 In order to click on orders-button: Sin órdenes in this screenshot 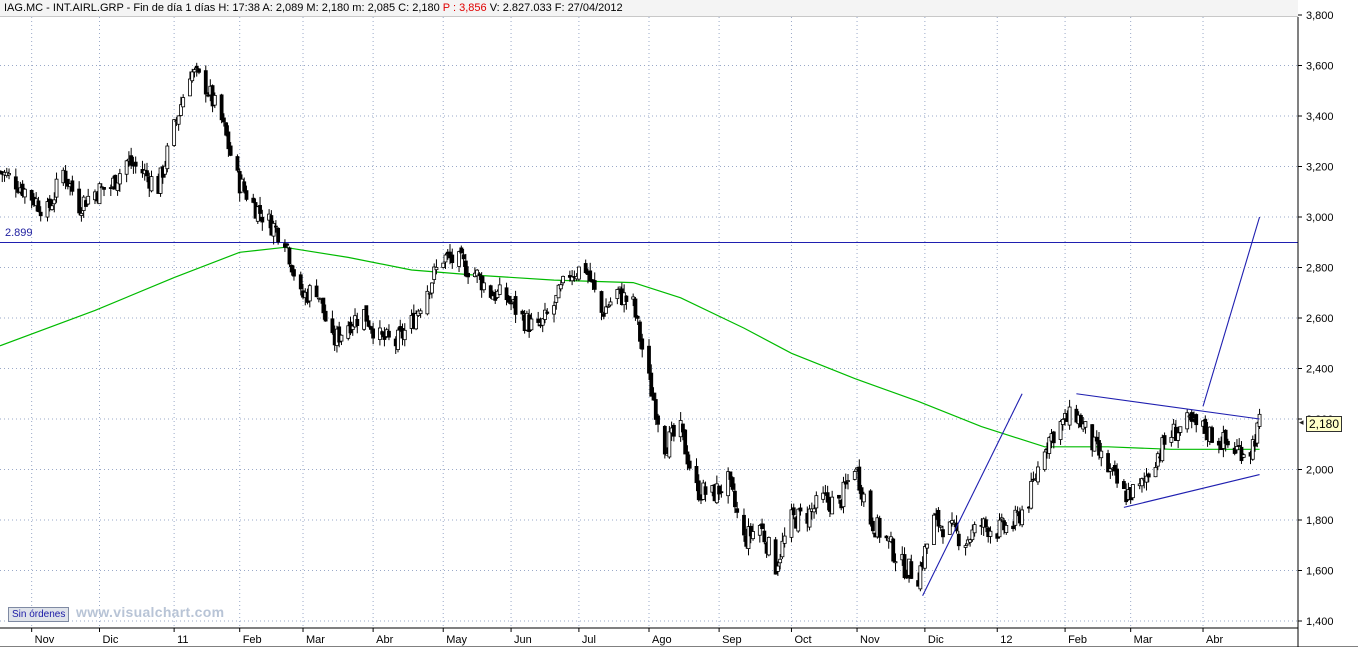, I will do `click(39, 614)`.